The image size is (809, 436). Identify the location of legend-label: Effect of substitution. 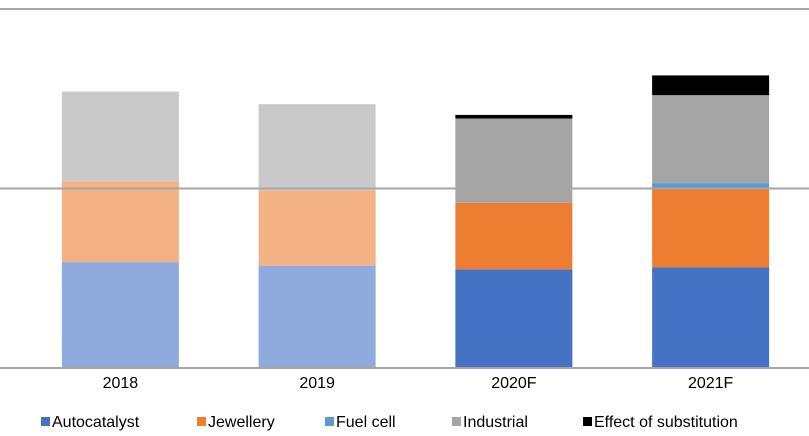
(666, 422).